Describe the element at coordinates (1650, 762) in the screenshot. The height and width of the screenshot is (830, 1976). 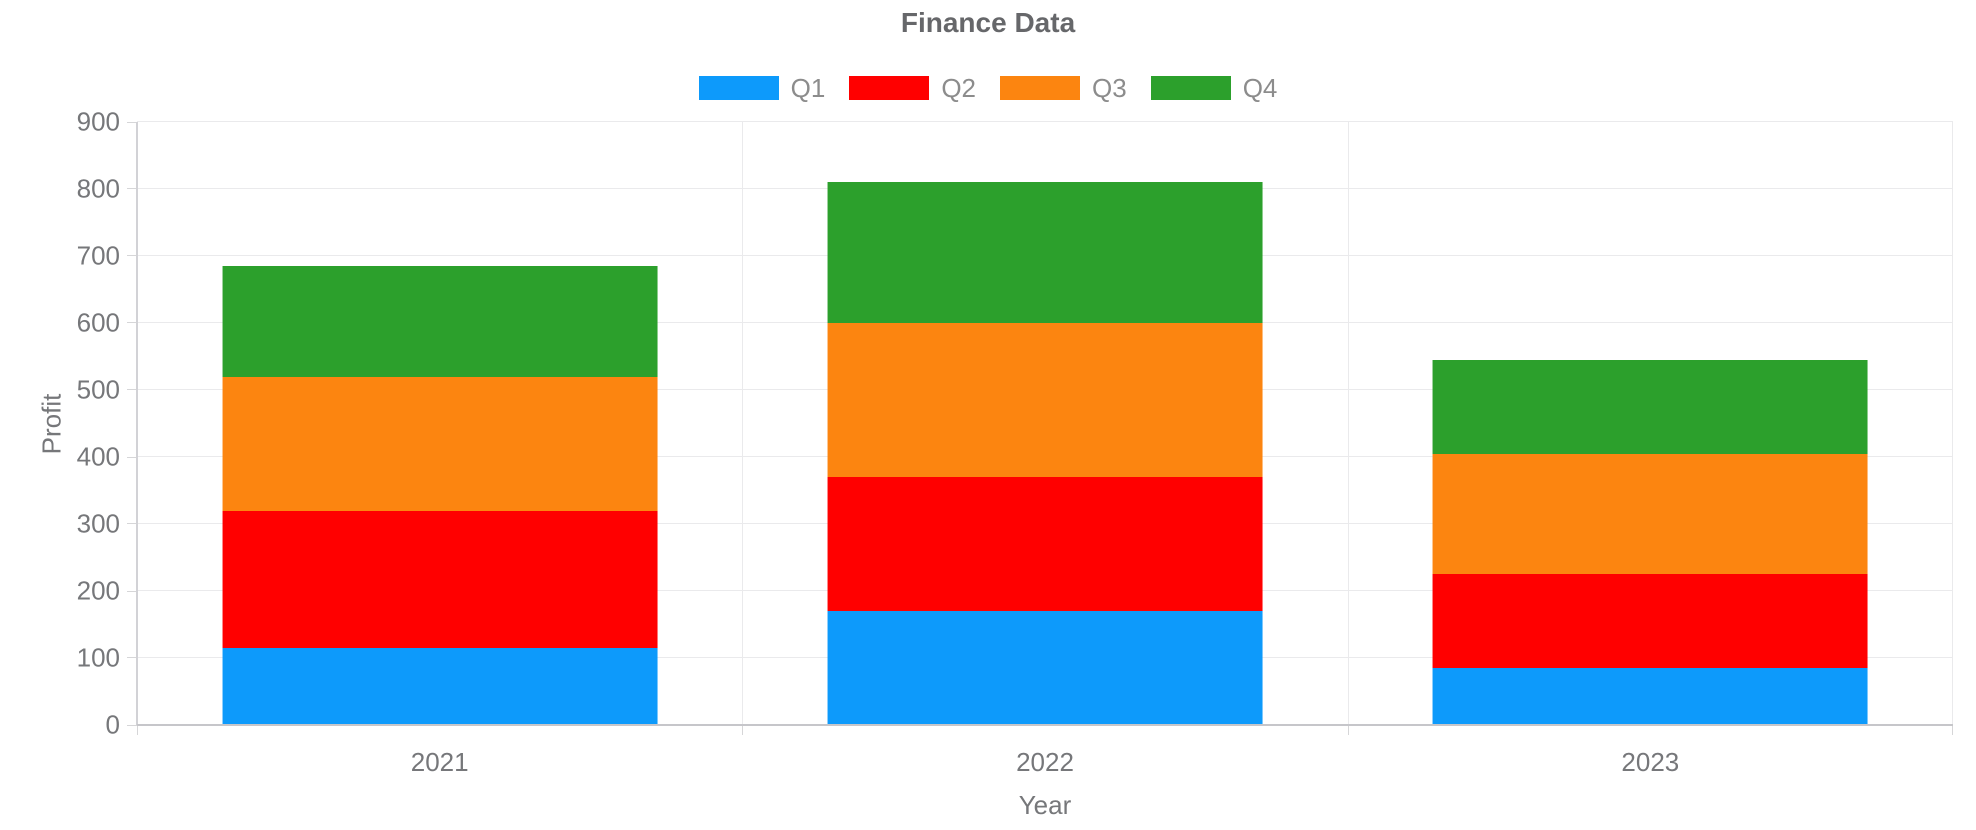
I see `x-tick-label-2023: 2023` at that location.